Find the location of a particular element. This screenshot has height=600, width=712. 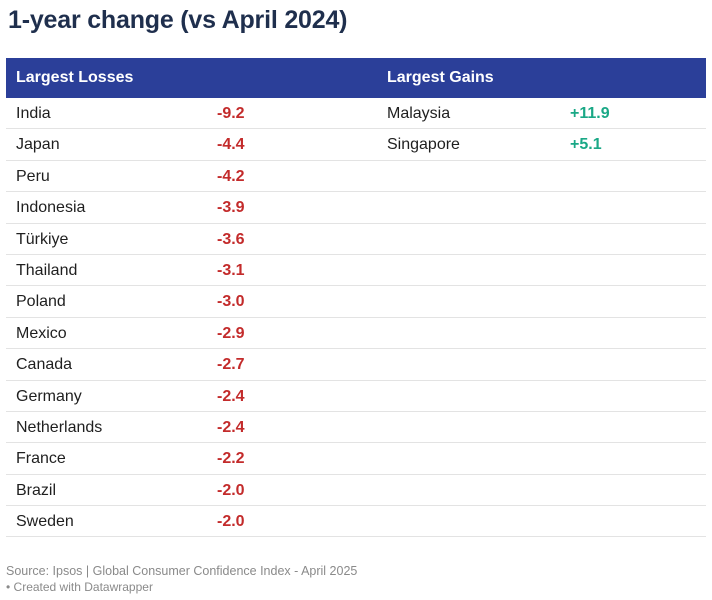

loss-country: Sweden is located at coordinates (45, 522).